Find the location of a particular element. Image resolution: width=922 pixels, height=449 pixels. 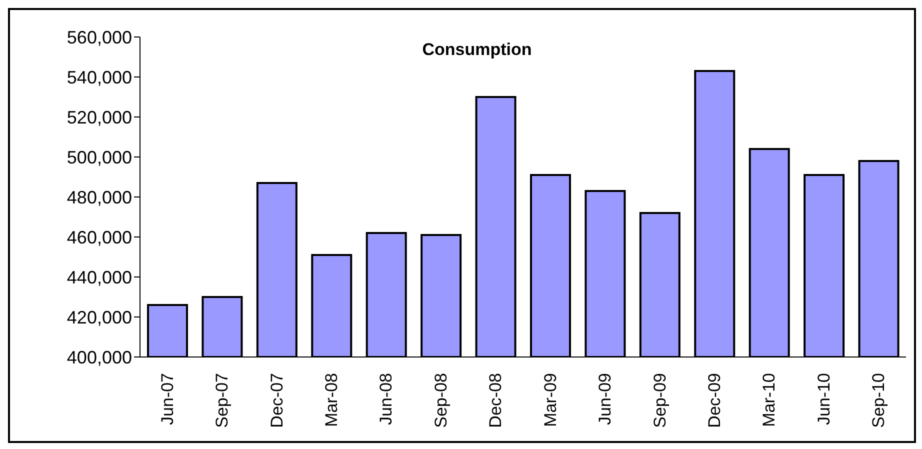

x-tick-label: Jun-10 is located at coordinates (824, 399).